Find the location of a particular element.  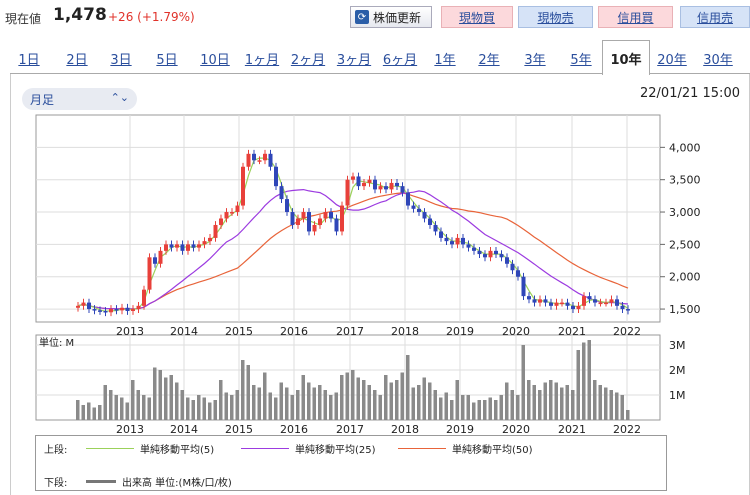

tab-2y: 2年 is located at coordinates (489, 60).